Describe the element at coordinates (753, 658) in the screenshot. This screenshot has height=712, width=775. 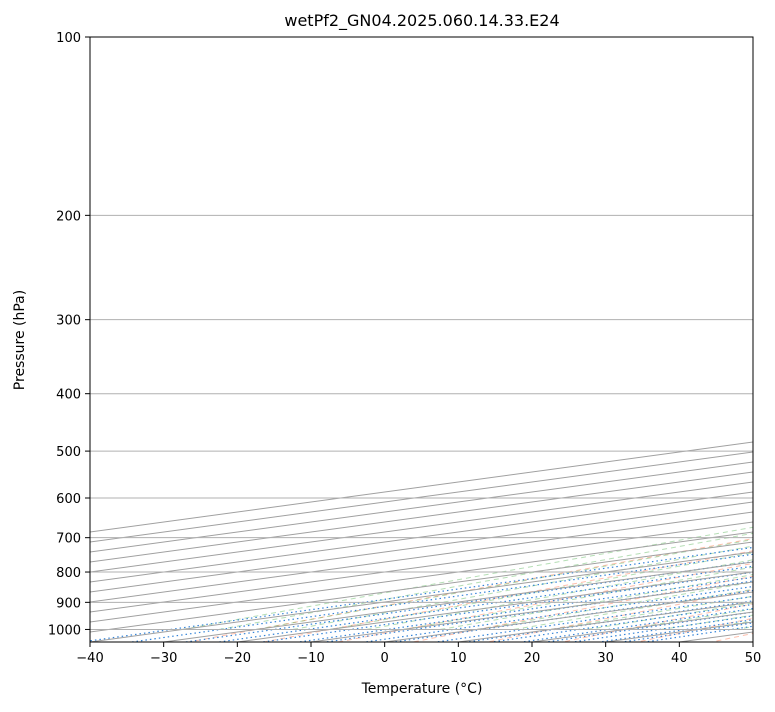
I see `x-tick-label: 50` at that location.